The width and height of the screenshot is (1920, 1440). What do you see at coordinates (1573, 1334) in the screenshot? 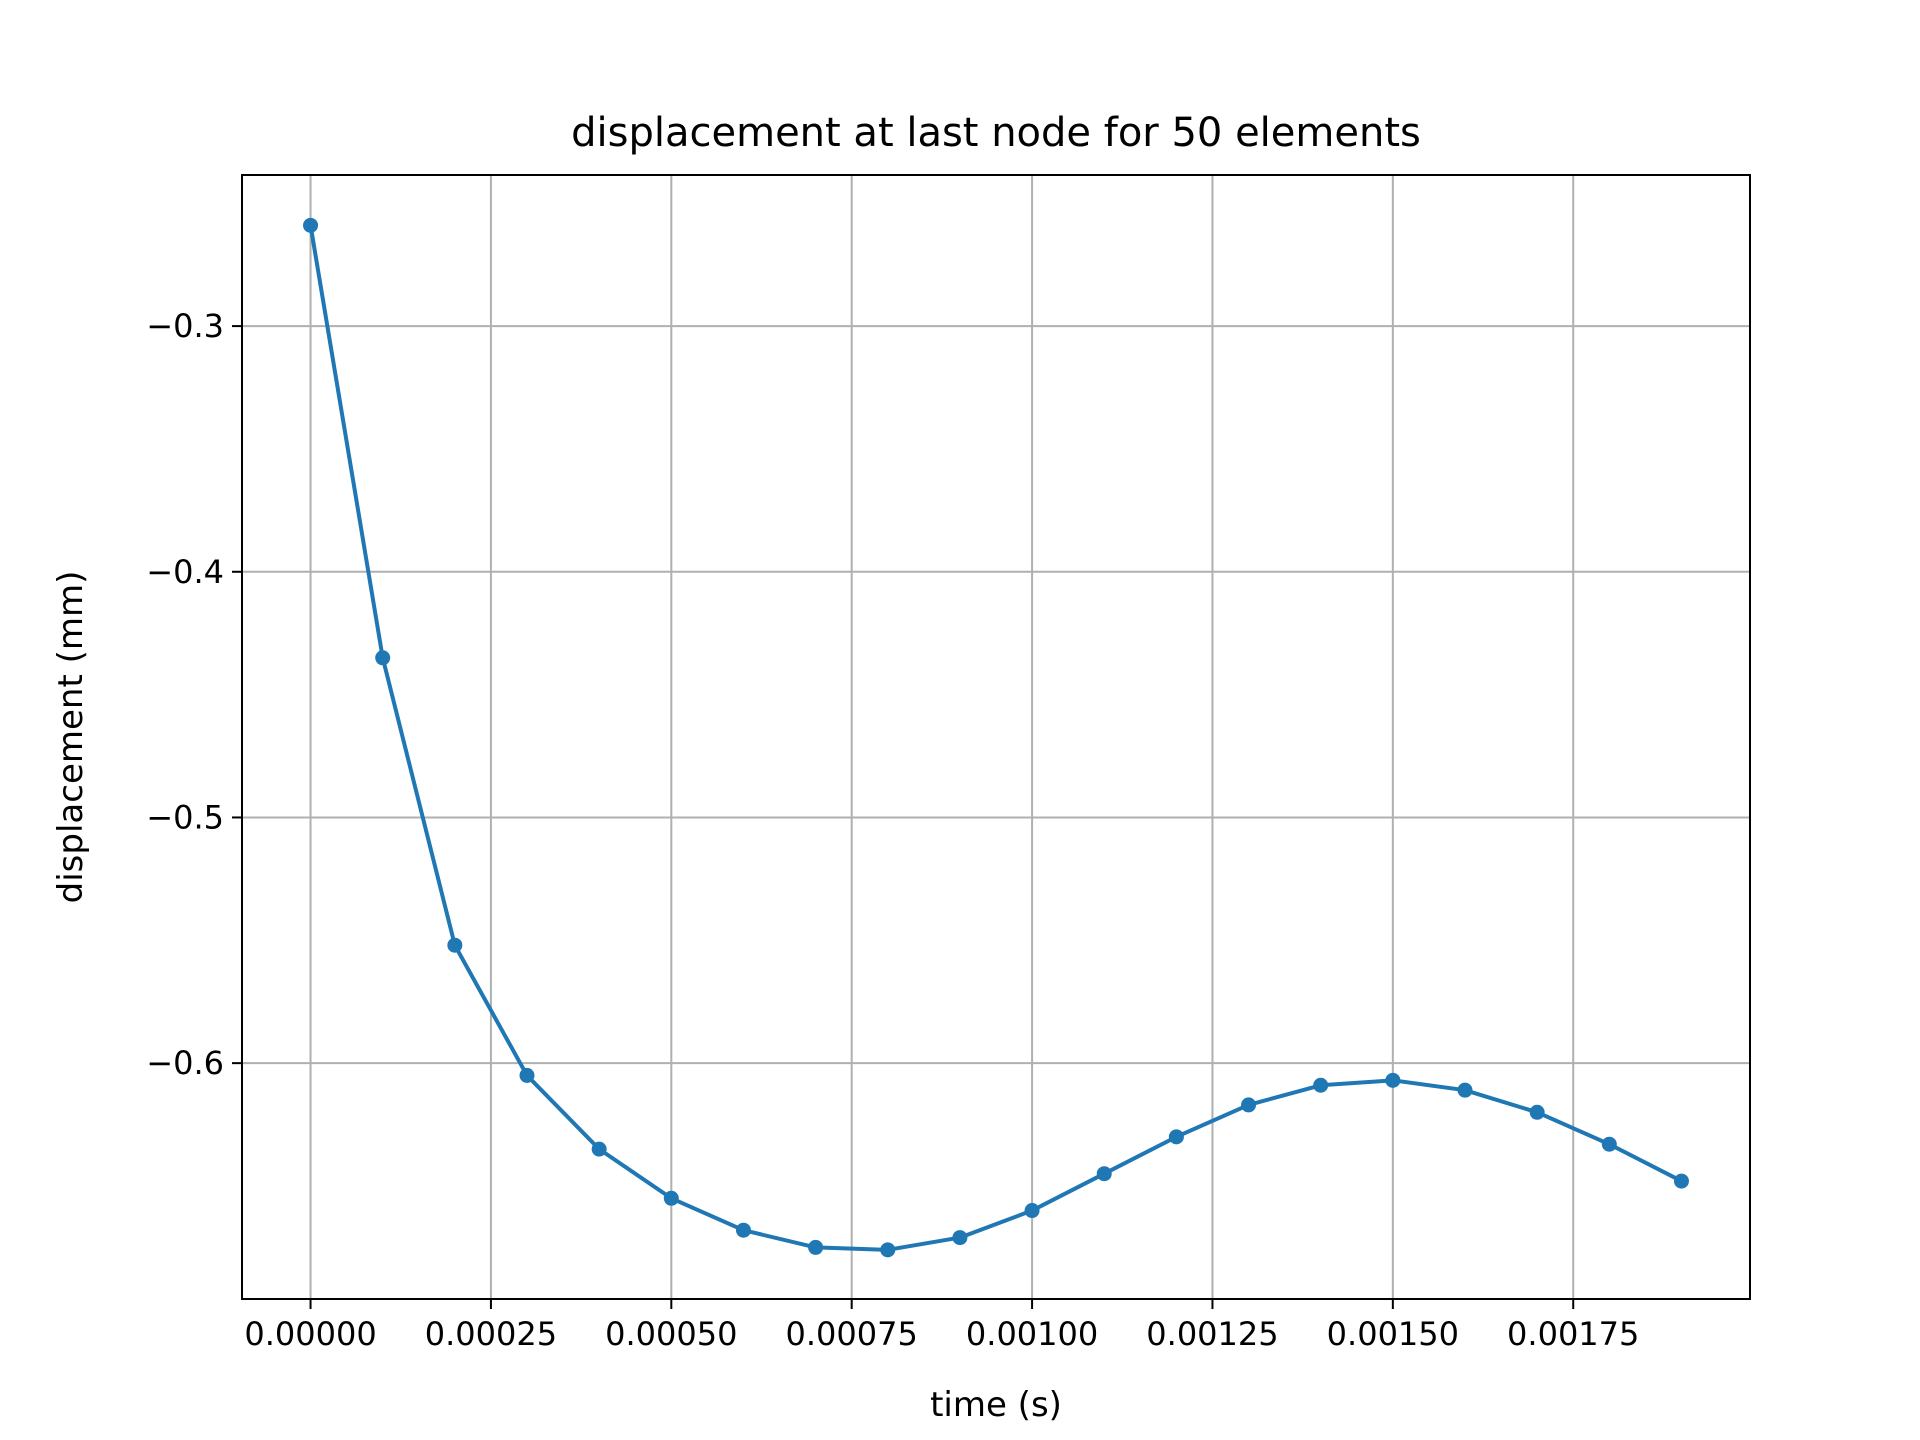
I see `x-tick-label: 0.00175` at bounding box center [1573, 1334].